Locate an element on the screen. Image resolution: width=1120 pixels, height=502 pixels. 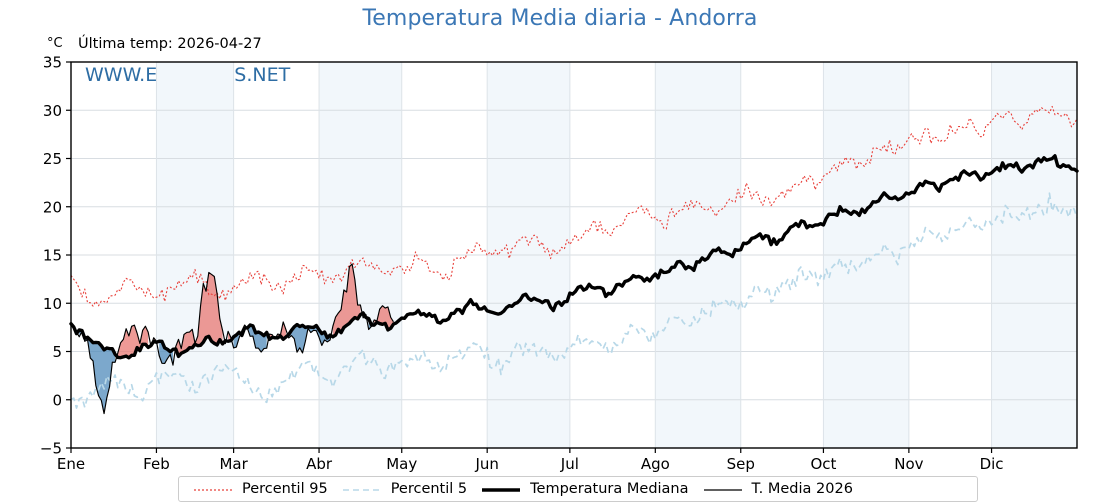
y-tick-label: 30 is located at coordinates (52, 111).